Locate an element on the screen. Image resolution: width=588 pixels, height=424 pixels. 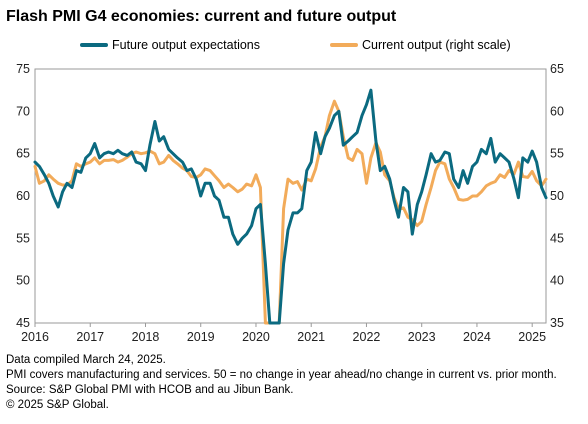
x-tick-label: 2020 is located at coordinates (256, 337).